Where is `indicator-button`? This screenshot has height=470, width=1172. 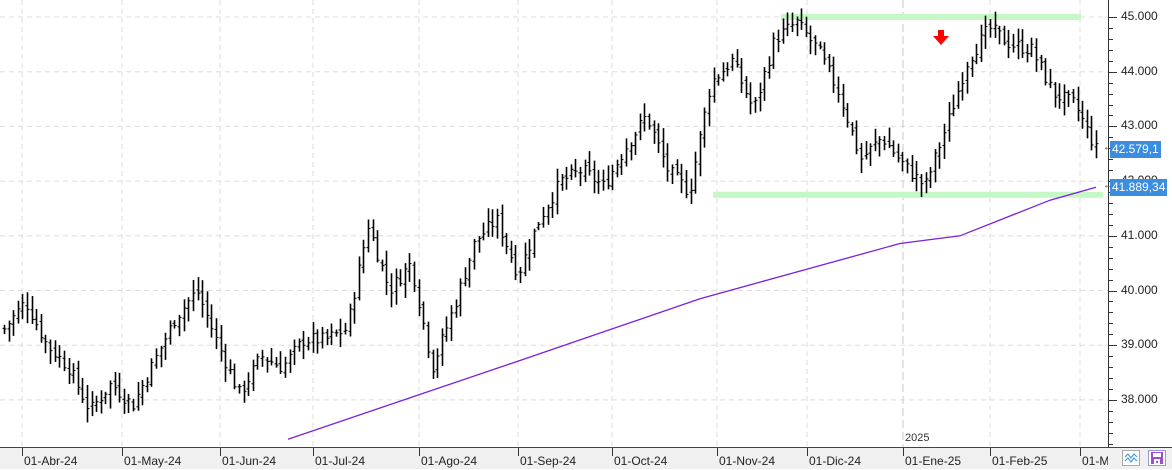 indicator-button is located at coordinates (1131, 458).